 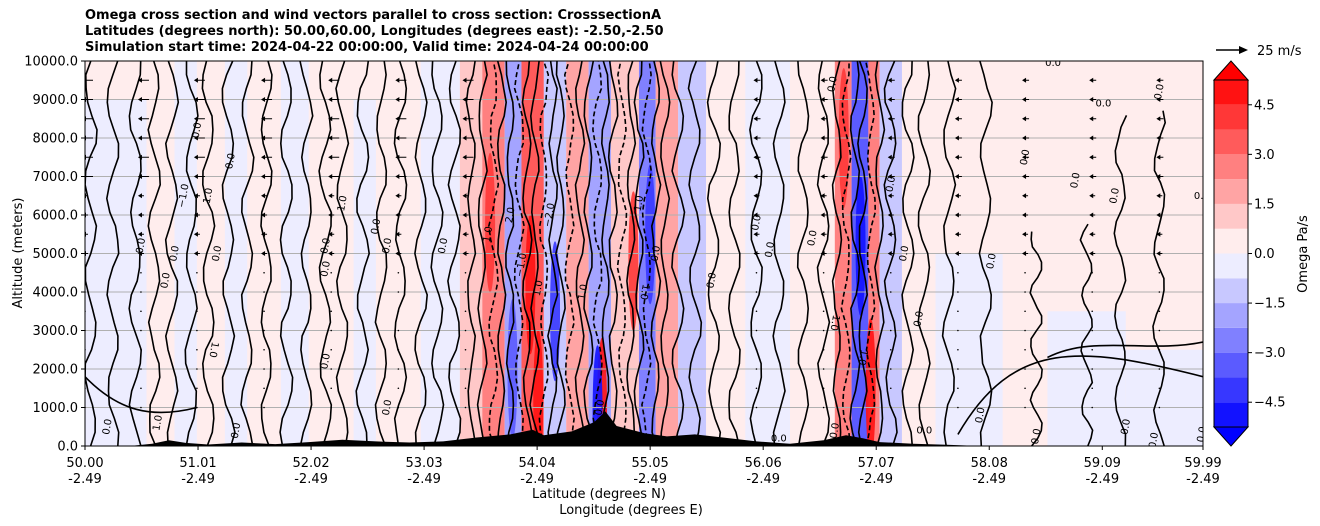 What do you see at coordinates (56, 331) in the screenshot?
I see `y-tick-label: 3000.0` at bounding box center [56, 331].